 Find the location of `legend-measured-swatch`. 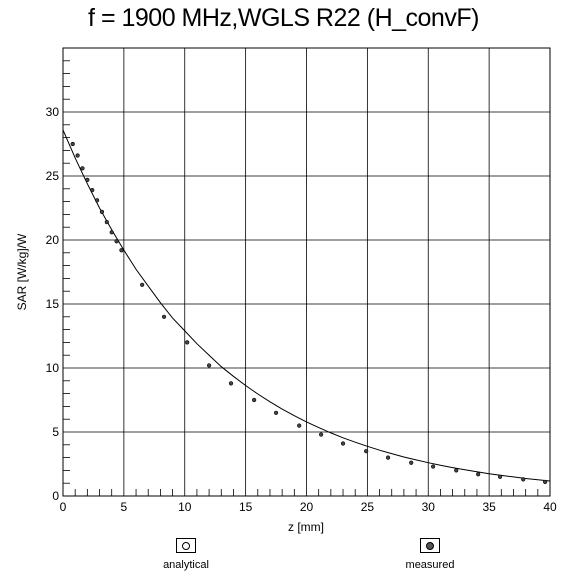

legend-measured-swatch is located at coordinates (430, 545).